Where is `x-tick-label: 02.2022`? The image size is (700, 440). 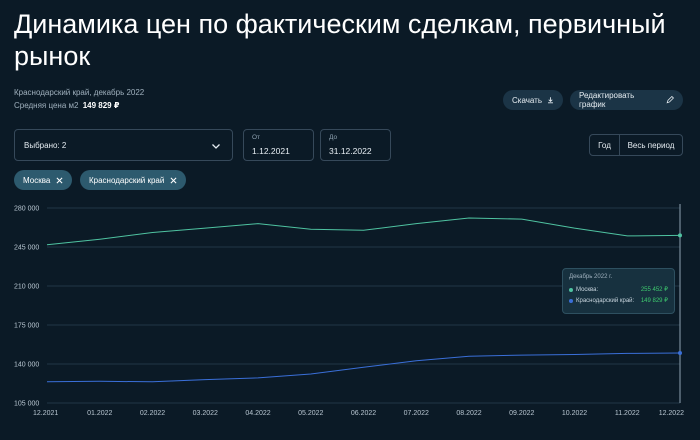 x-tick-label: 02.2022 is located at coordinates (152, 413).